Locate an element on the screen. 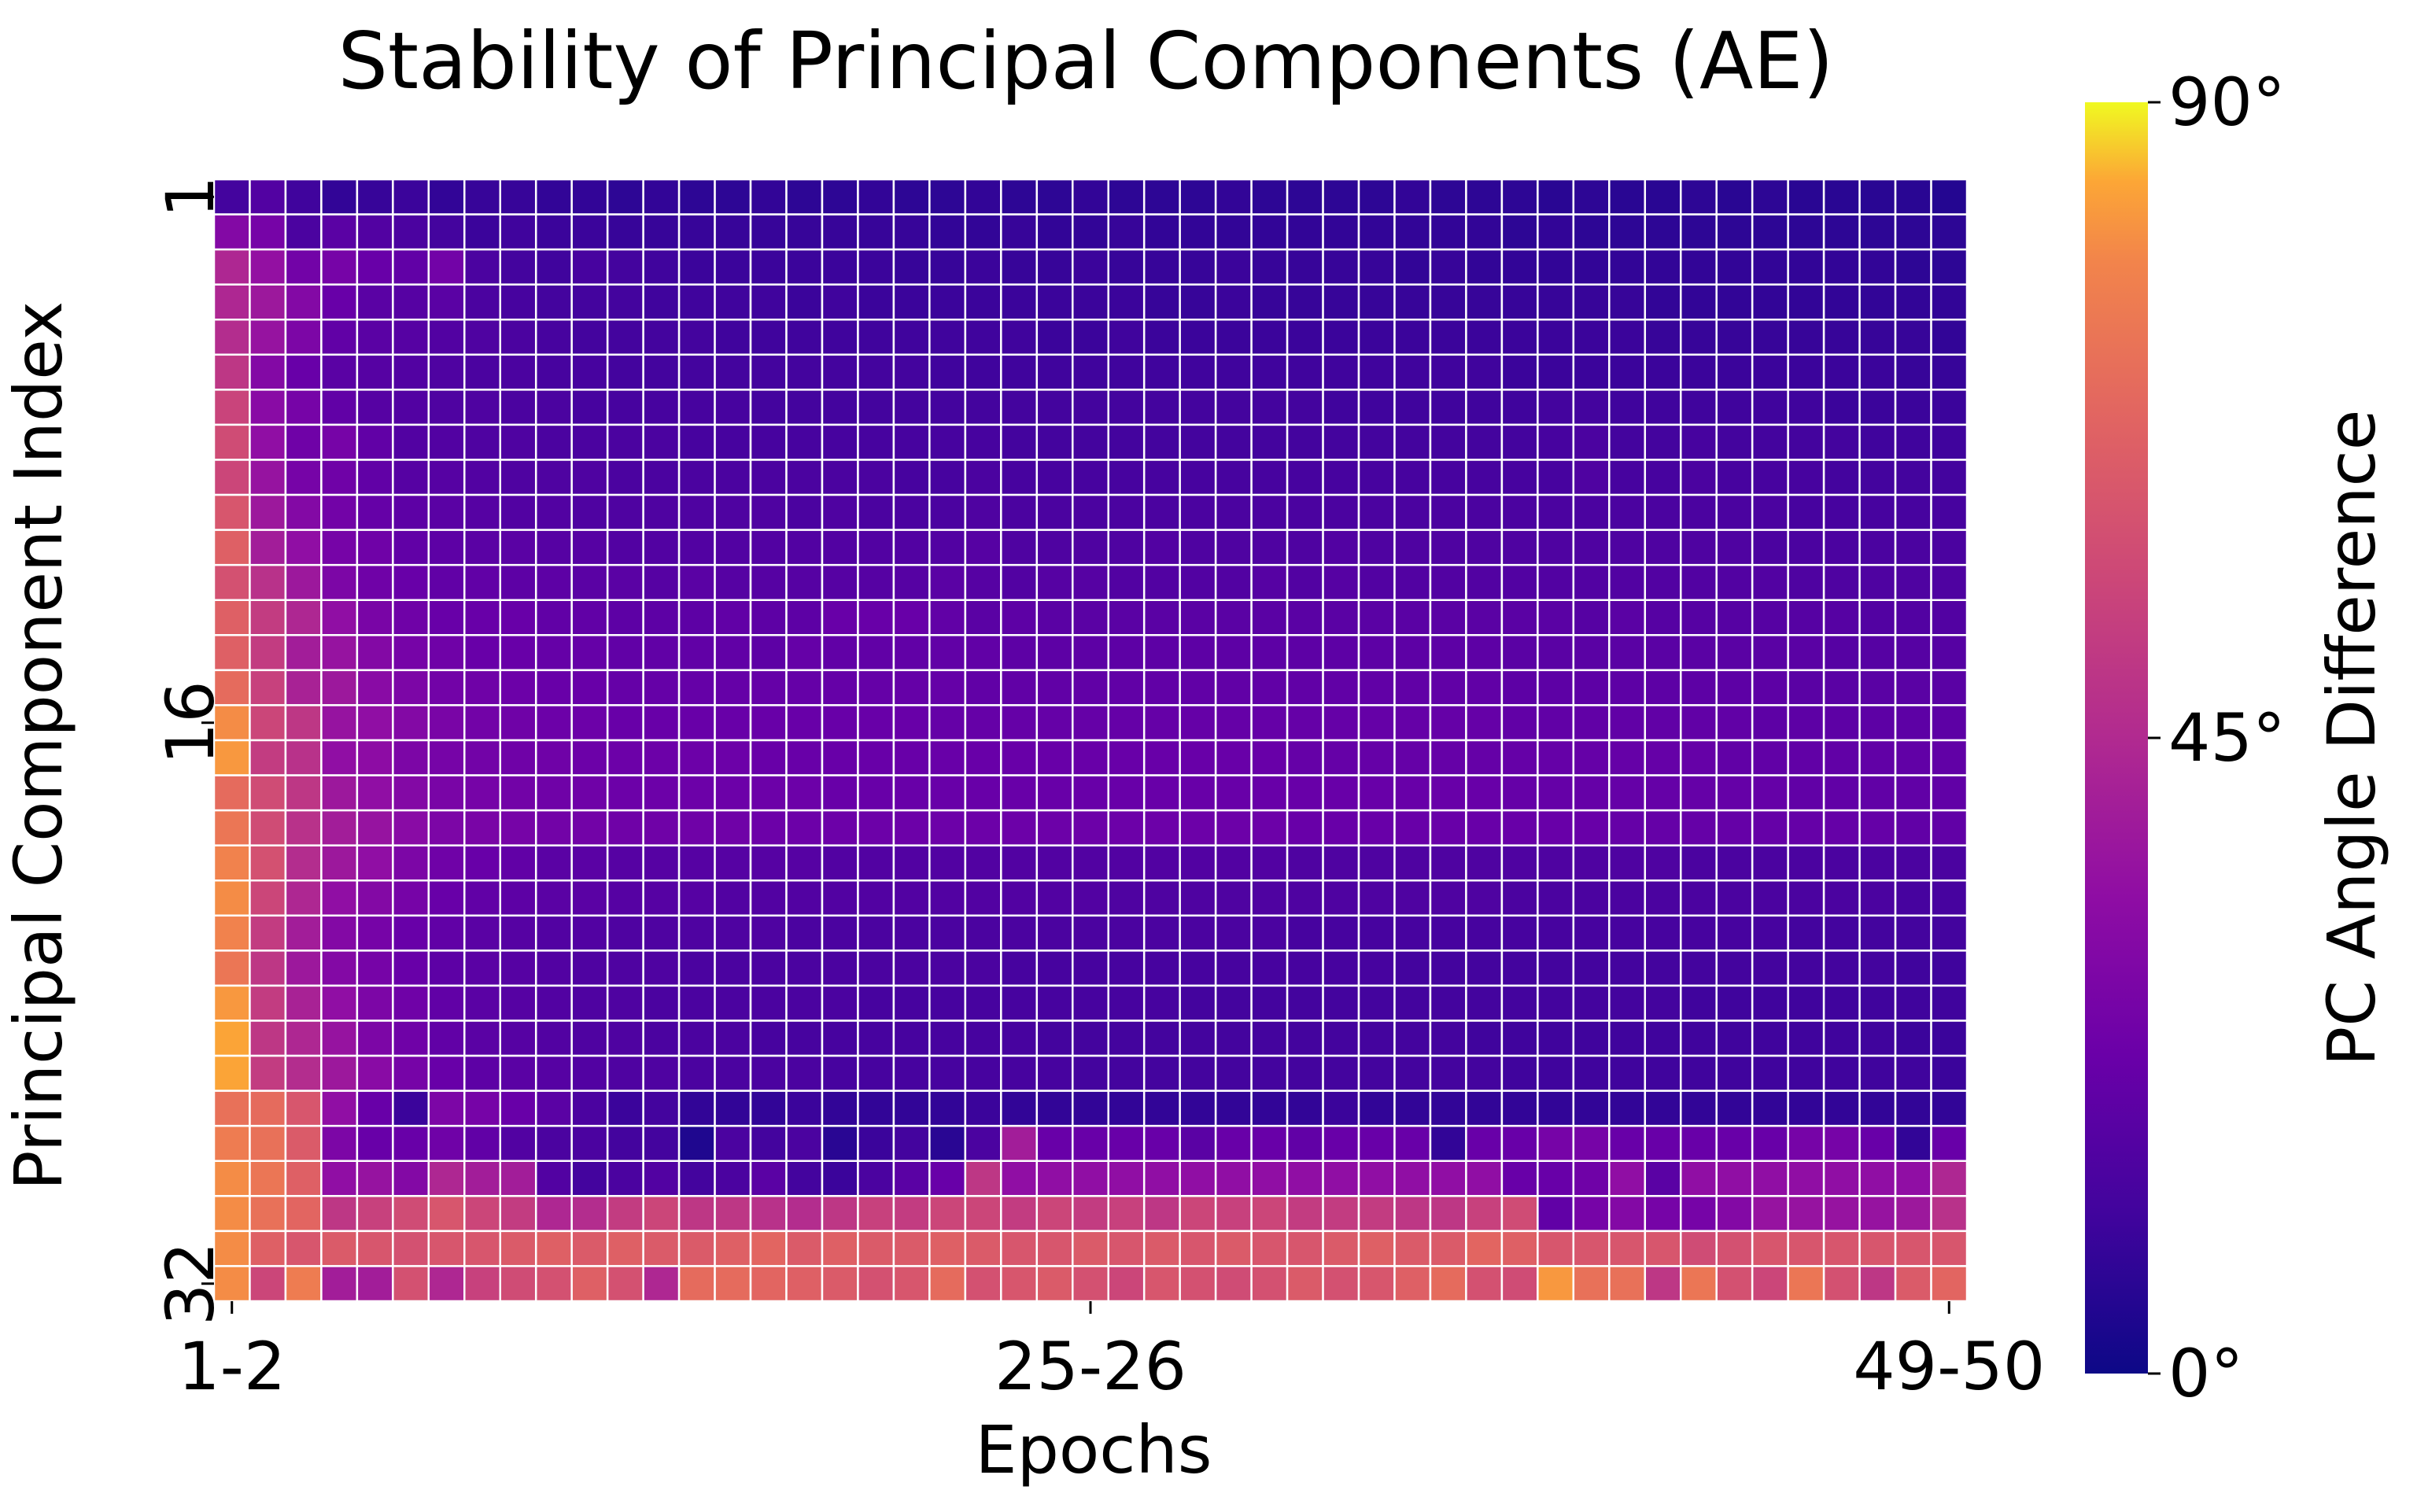 The image size is (2417, 1512). x-tick-label: 25-26 is located at coordinates (1090, 1366).